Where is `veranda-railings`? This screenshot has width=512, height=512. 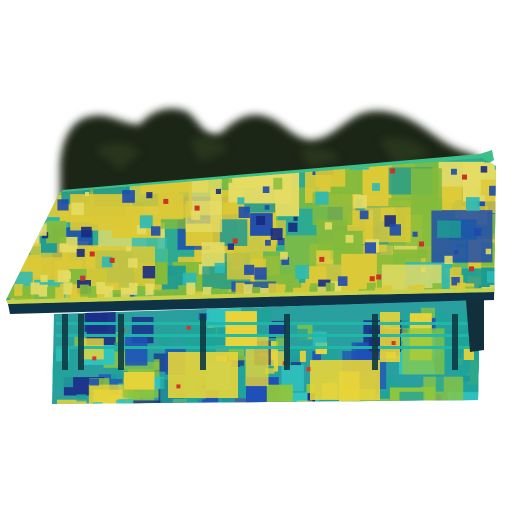 veranda-railings is located at coordinates (266, 335).